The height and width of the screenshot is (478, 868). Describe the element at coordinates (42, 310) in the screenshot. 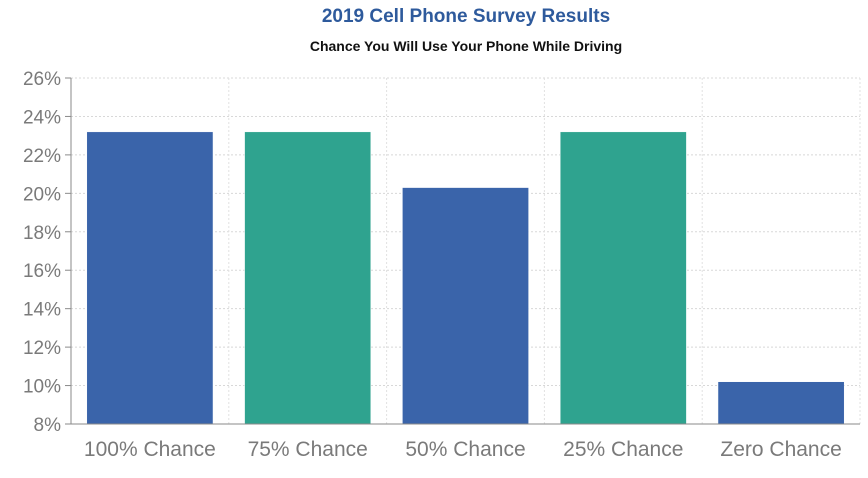

I see `y-tick-label: 14%` at that location.